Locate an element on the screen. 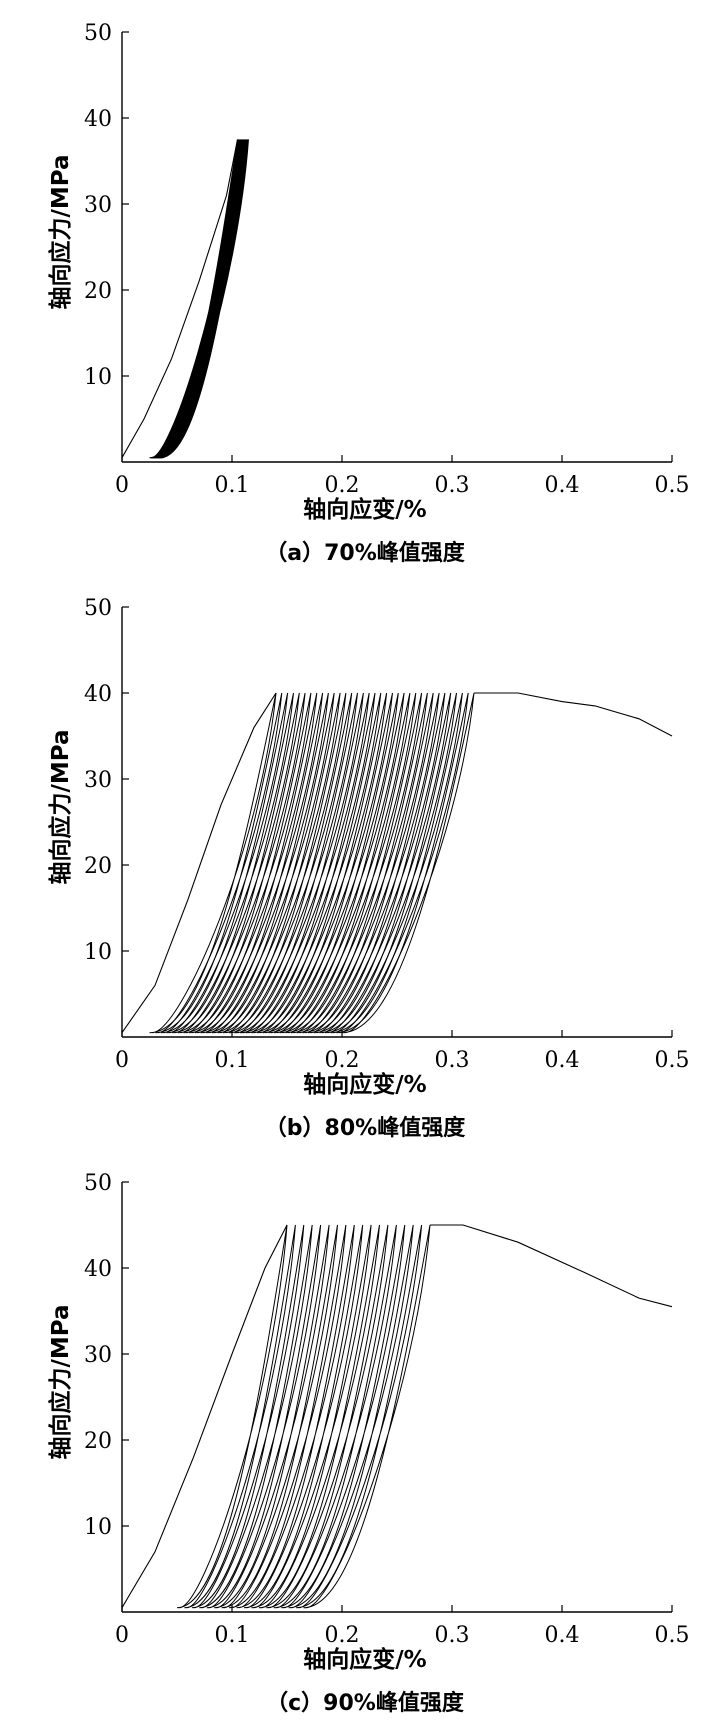  plot-area is located at coordinates (185, 299).